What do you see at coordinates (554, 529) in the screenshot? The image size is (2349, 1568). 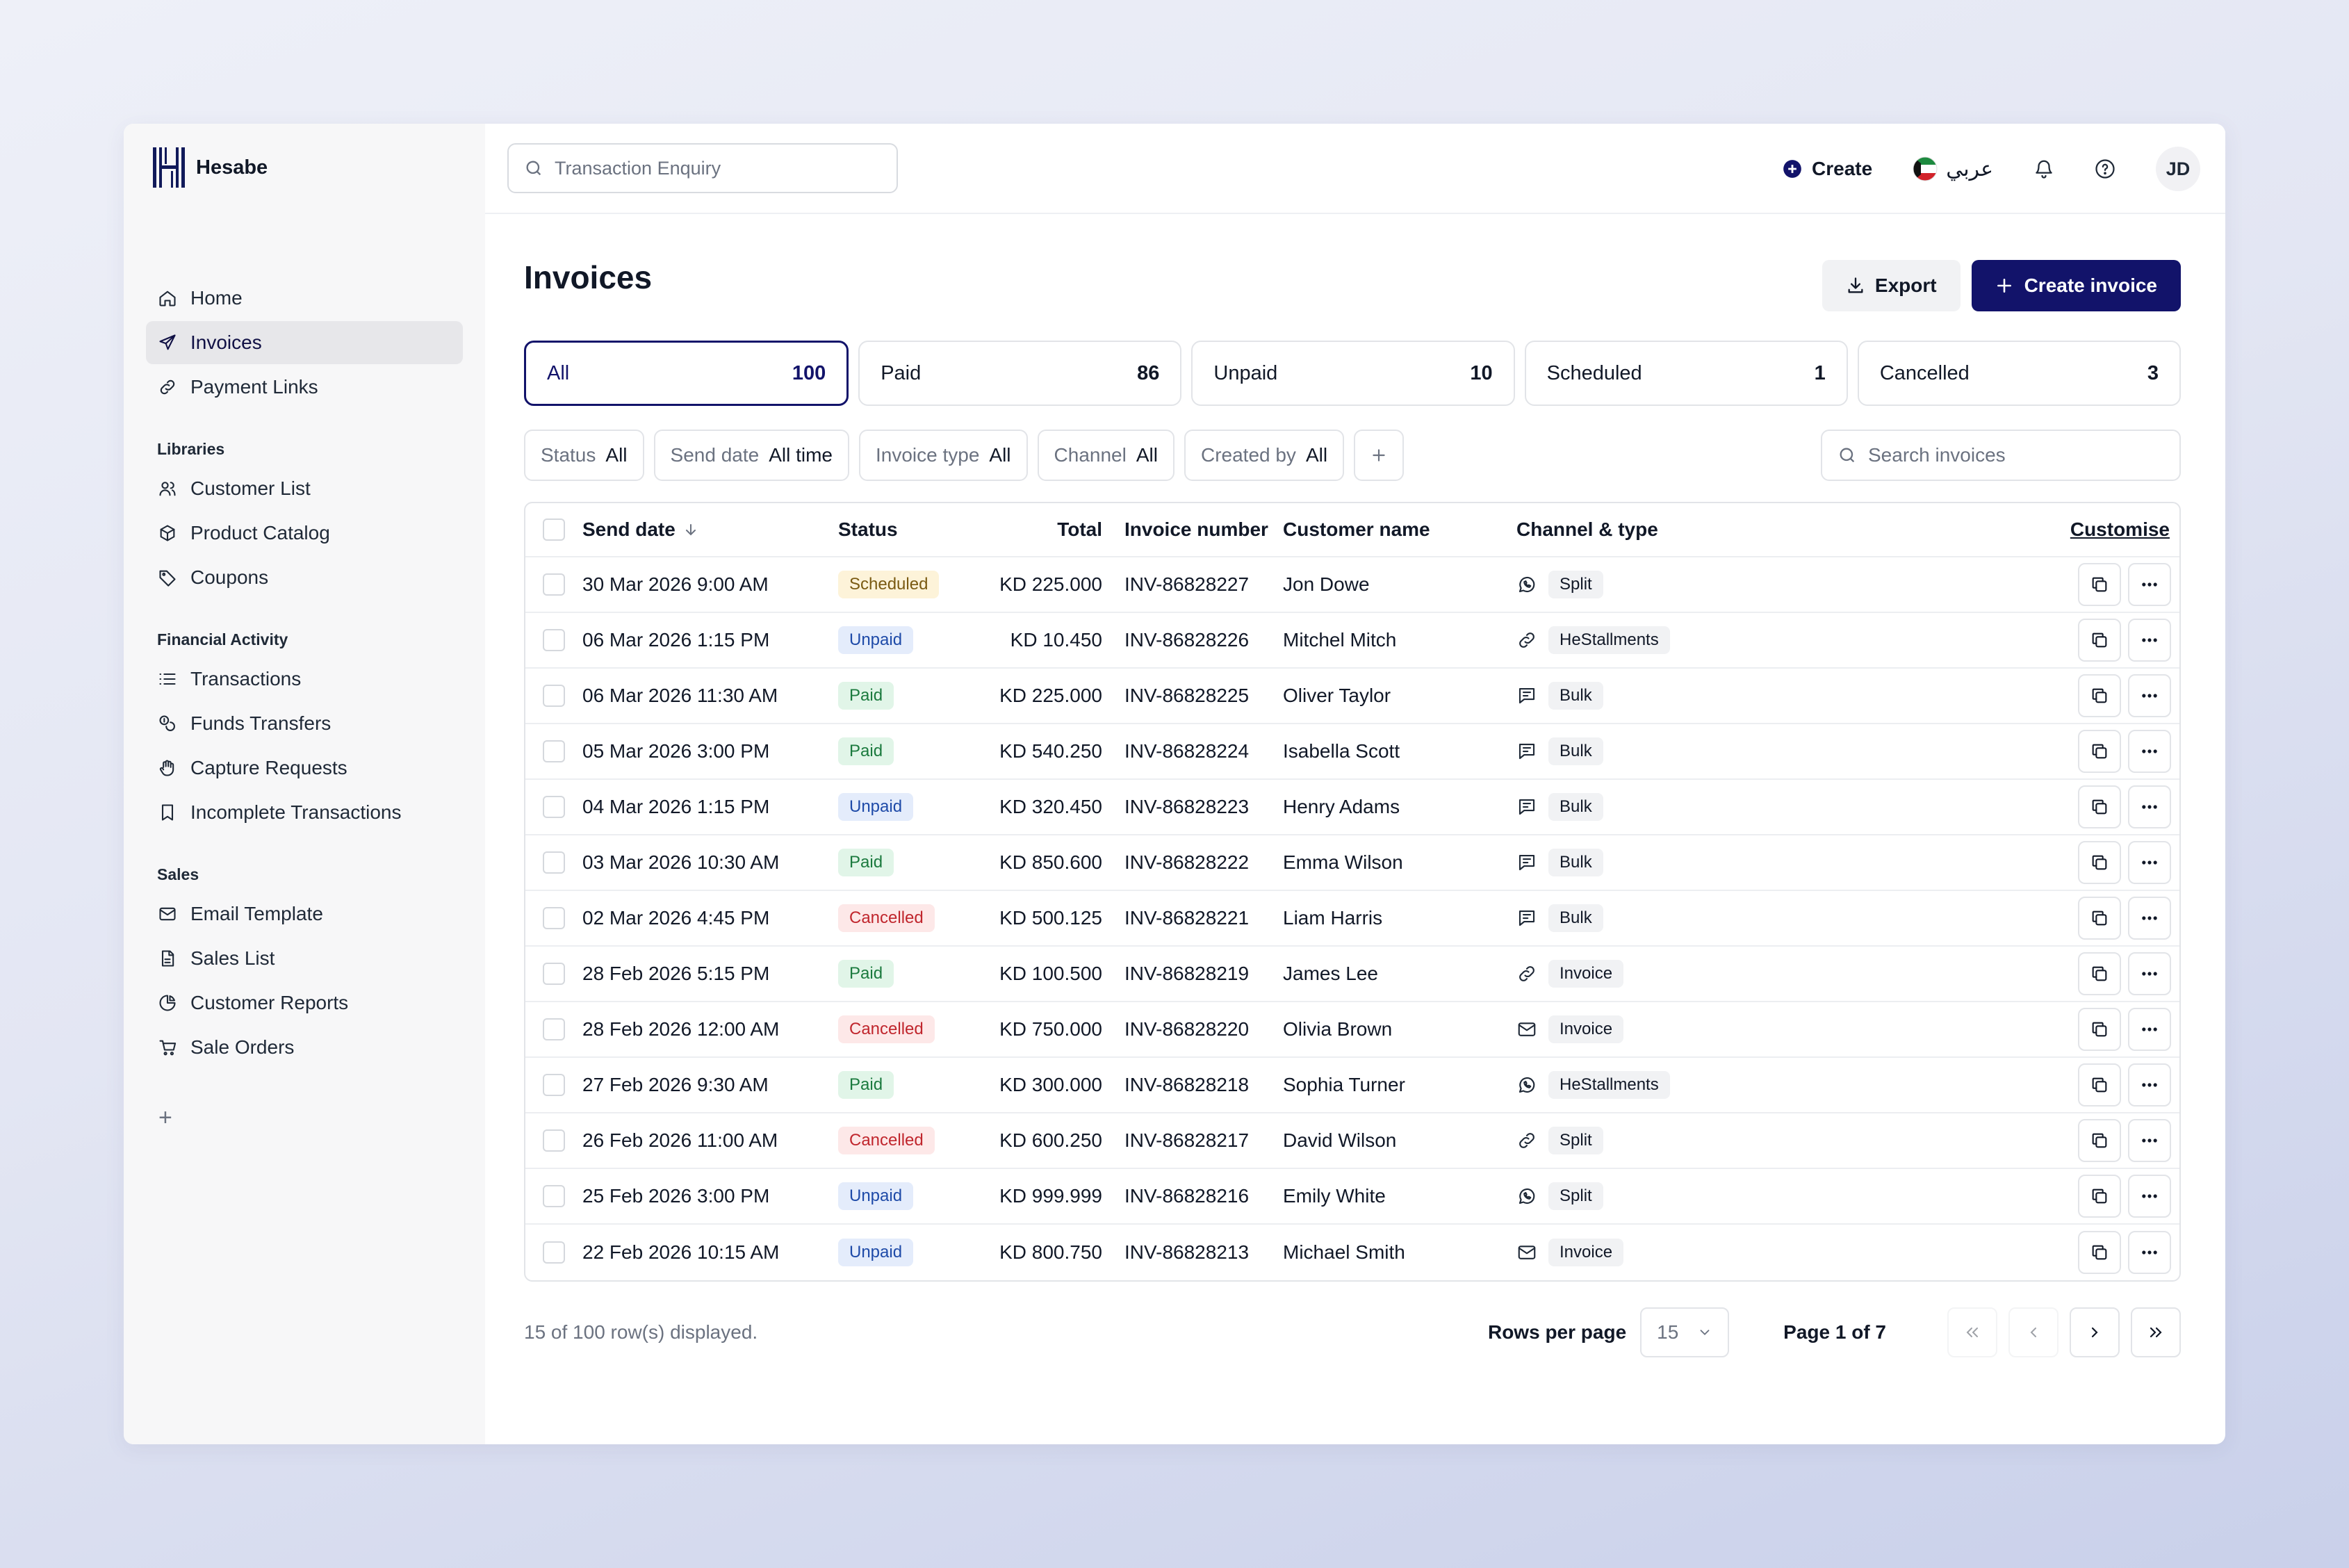 I see `select-all-checkbox` at bounding box center [554, 529].